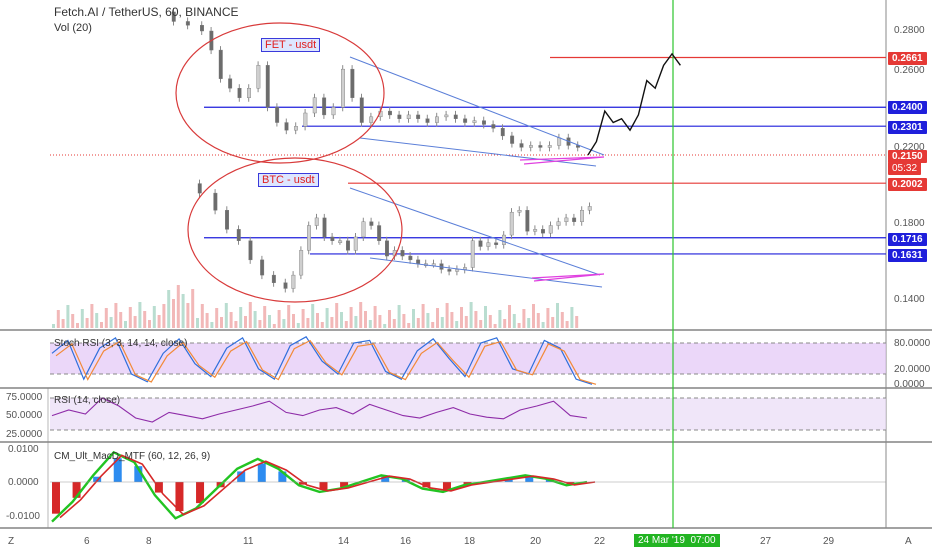 This screenshot has height=550, width=932. Describe the element at coordinates (907, 255) in the screenshot. I see `price-tag-0.1631: 0.1631` at that location.